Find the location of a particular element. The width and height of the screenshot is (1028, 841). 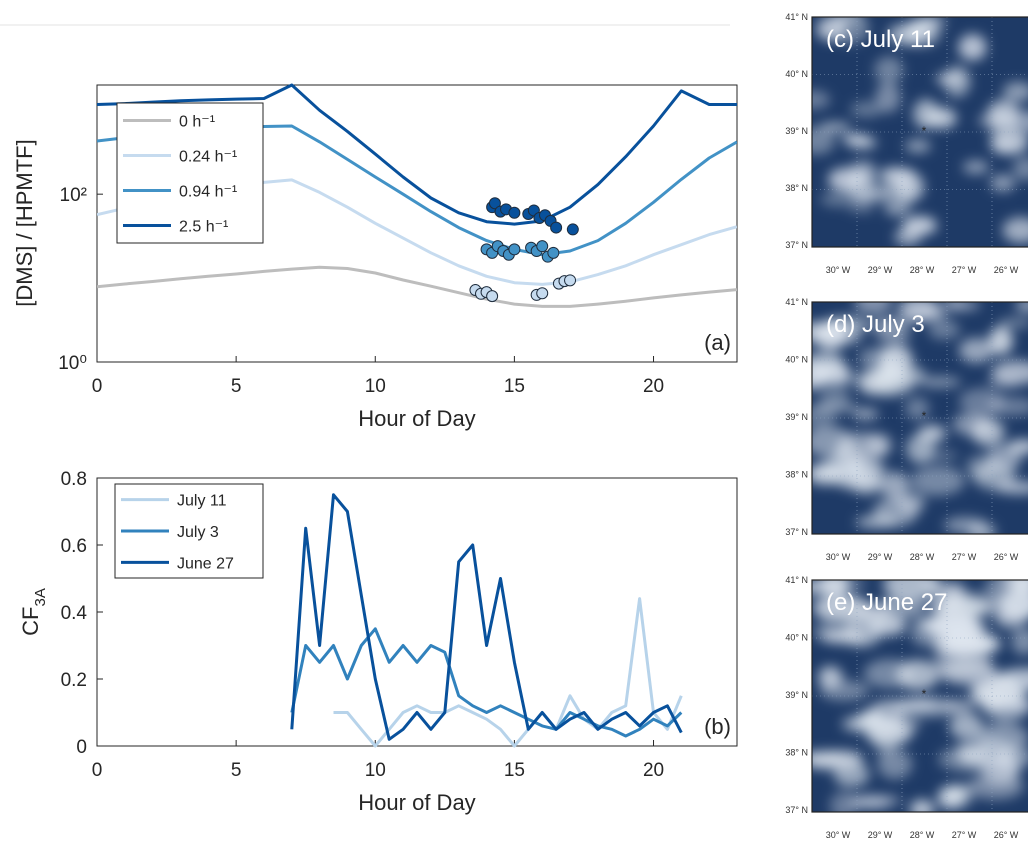

map-frame is located at coordinates (919, 418).